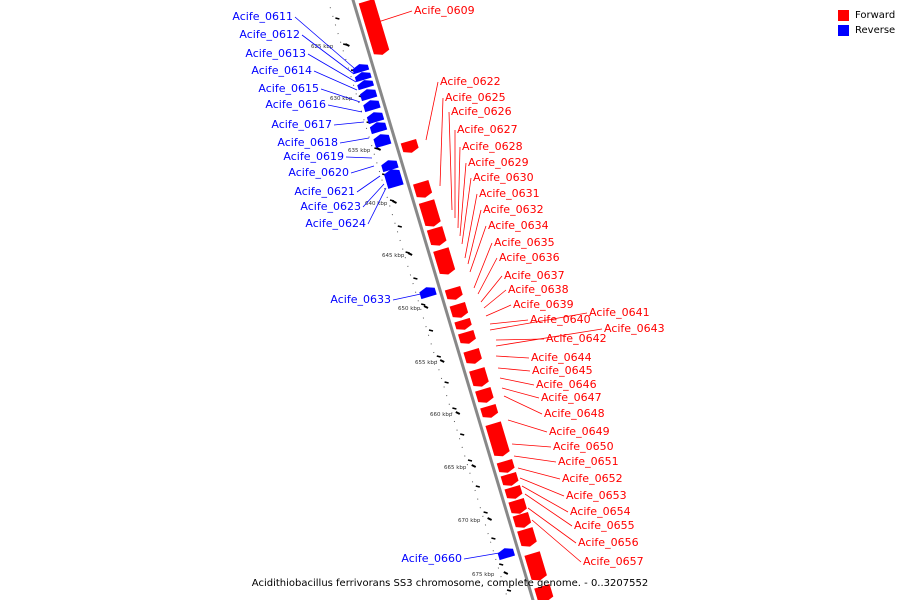 The height and width of the screenshot is (600, 900). I want to click on reverse-gene-label: Acife_0660, so click(431, 558).